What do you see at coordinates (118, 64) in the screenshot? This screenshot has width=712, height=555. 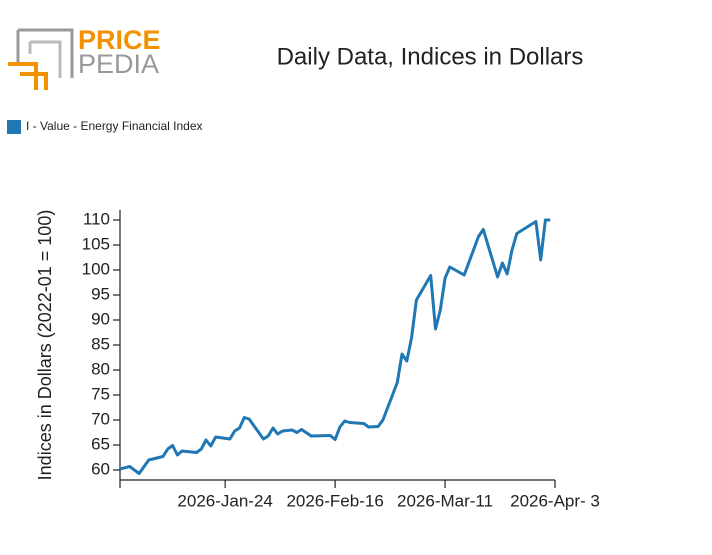 I see `logo-text: PEDIA` at bounding box center [118, 64].